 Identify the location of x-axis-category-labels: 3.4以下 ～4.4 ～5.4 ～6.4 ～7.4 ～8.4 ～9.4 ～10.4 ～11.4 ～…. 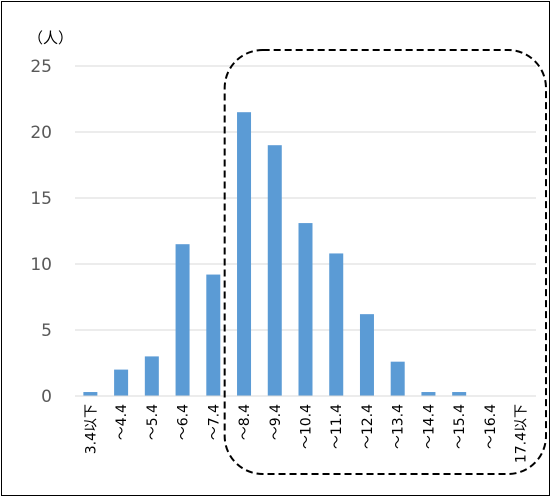
(306, 433).